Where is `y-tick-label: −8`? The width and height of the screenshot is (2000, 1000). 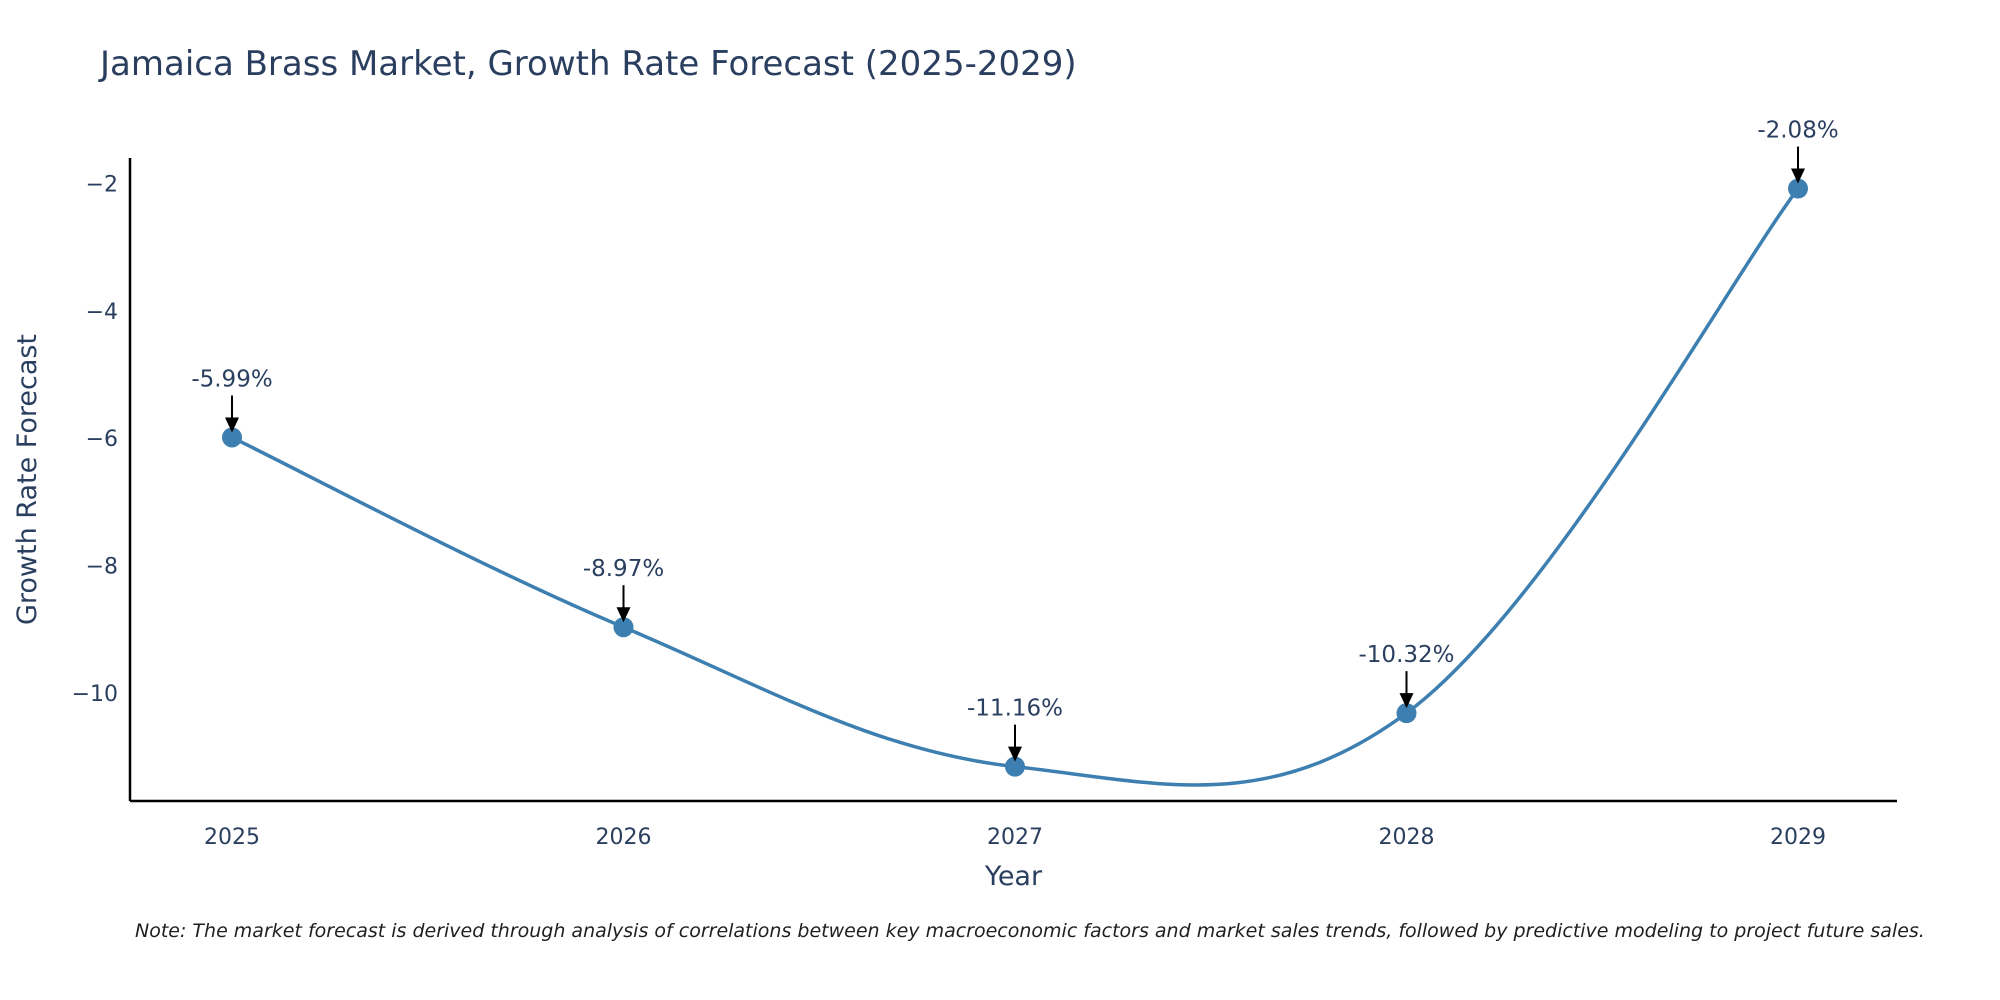 y-tick-label: −8 is located at coordinates (102, 566).